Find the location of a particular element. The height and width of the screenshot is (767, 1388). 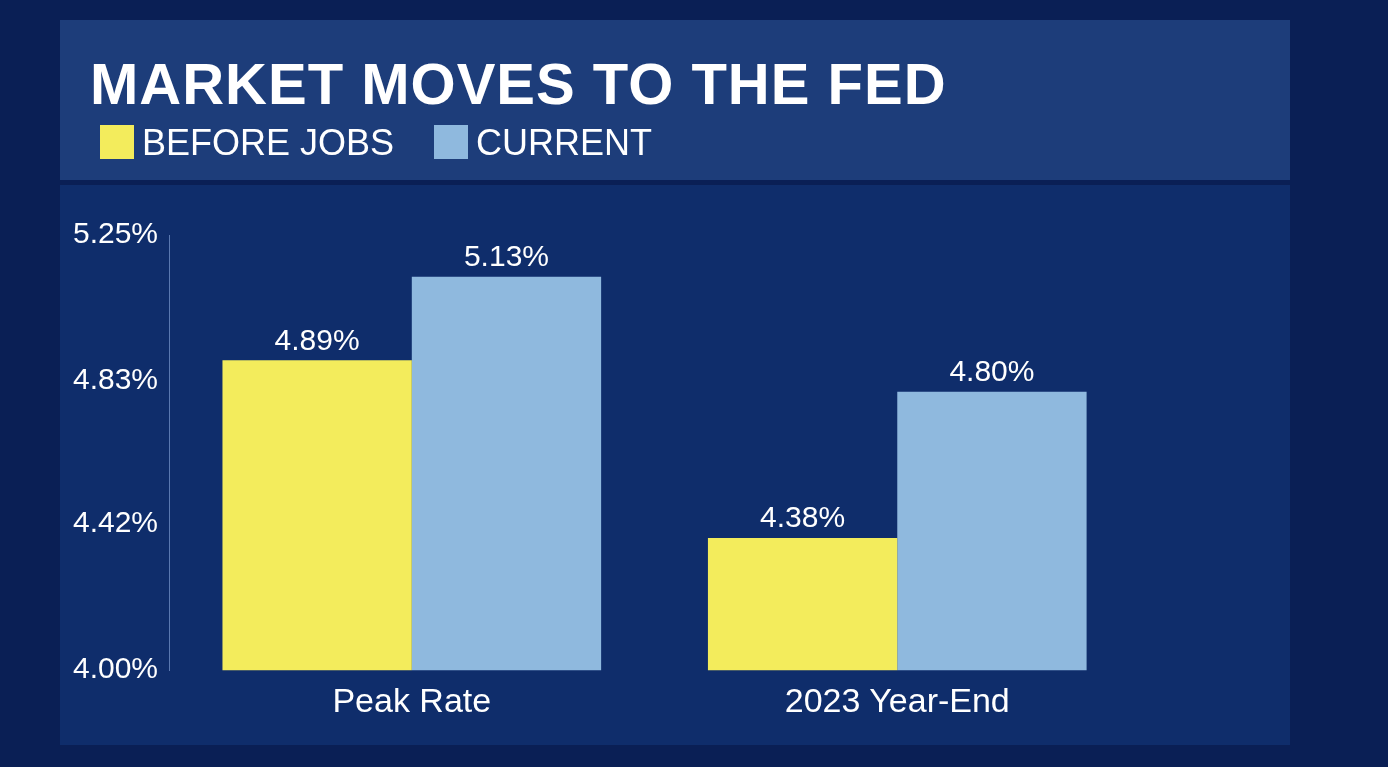

data-label: 4.38% is located at coordinates (803, 517).